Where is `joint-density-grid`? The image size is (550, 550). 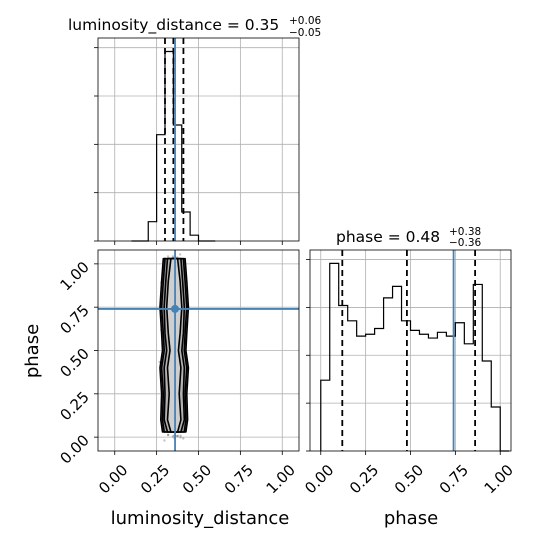 joint-density-grid is located at coordinates (198, 350).